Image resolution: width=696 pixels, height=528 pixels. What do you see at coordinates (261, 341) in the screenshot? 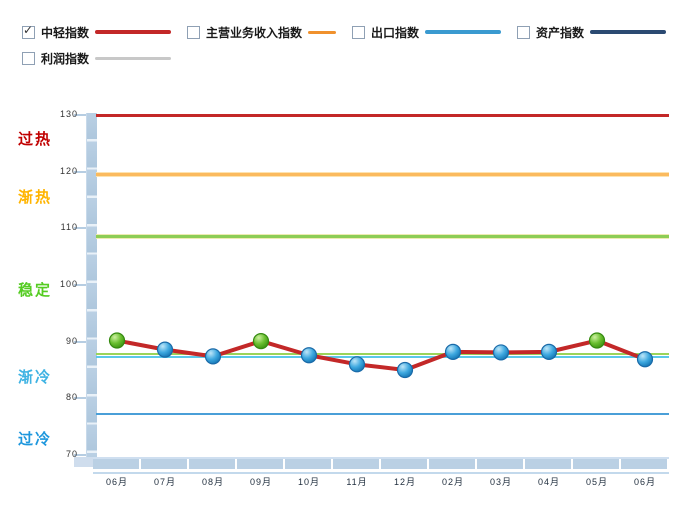
I see `data-point-09月-90.1` at bounding box center [261, 341].